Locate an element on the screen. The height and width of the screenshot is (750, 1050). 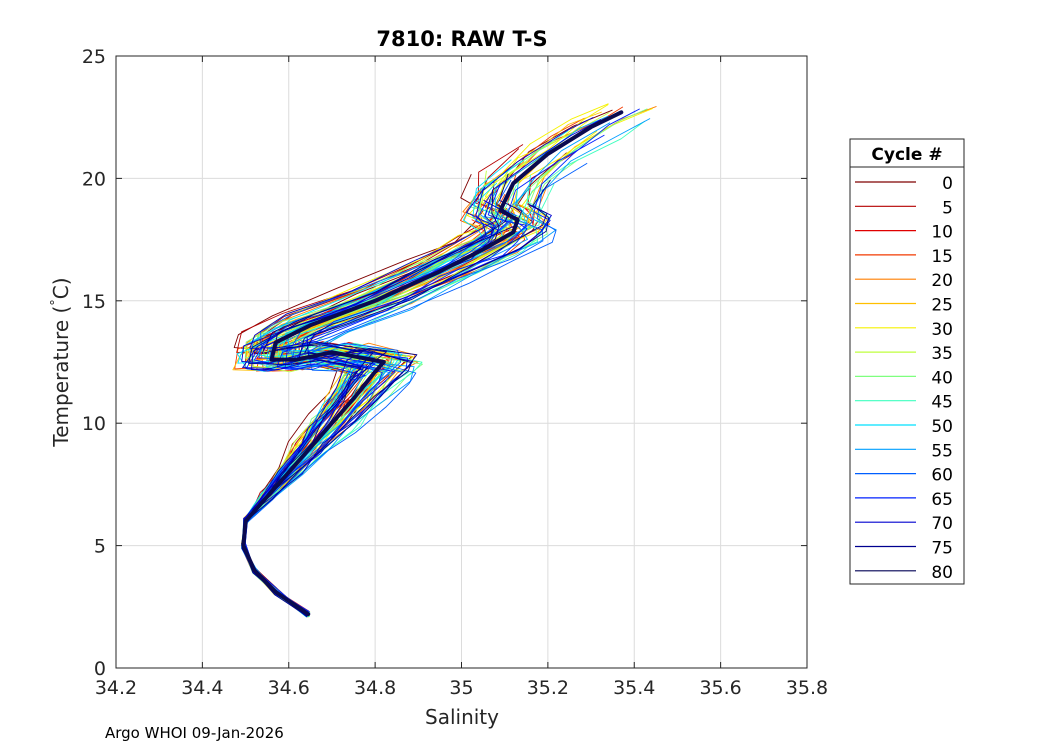
legend-label-cycle-40: 40 is located at coordinates (942, 378).